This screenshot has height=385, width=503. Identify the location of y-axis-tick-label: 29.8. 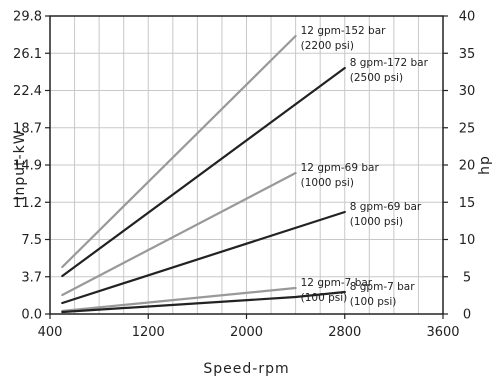
(27, 17).